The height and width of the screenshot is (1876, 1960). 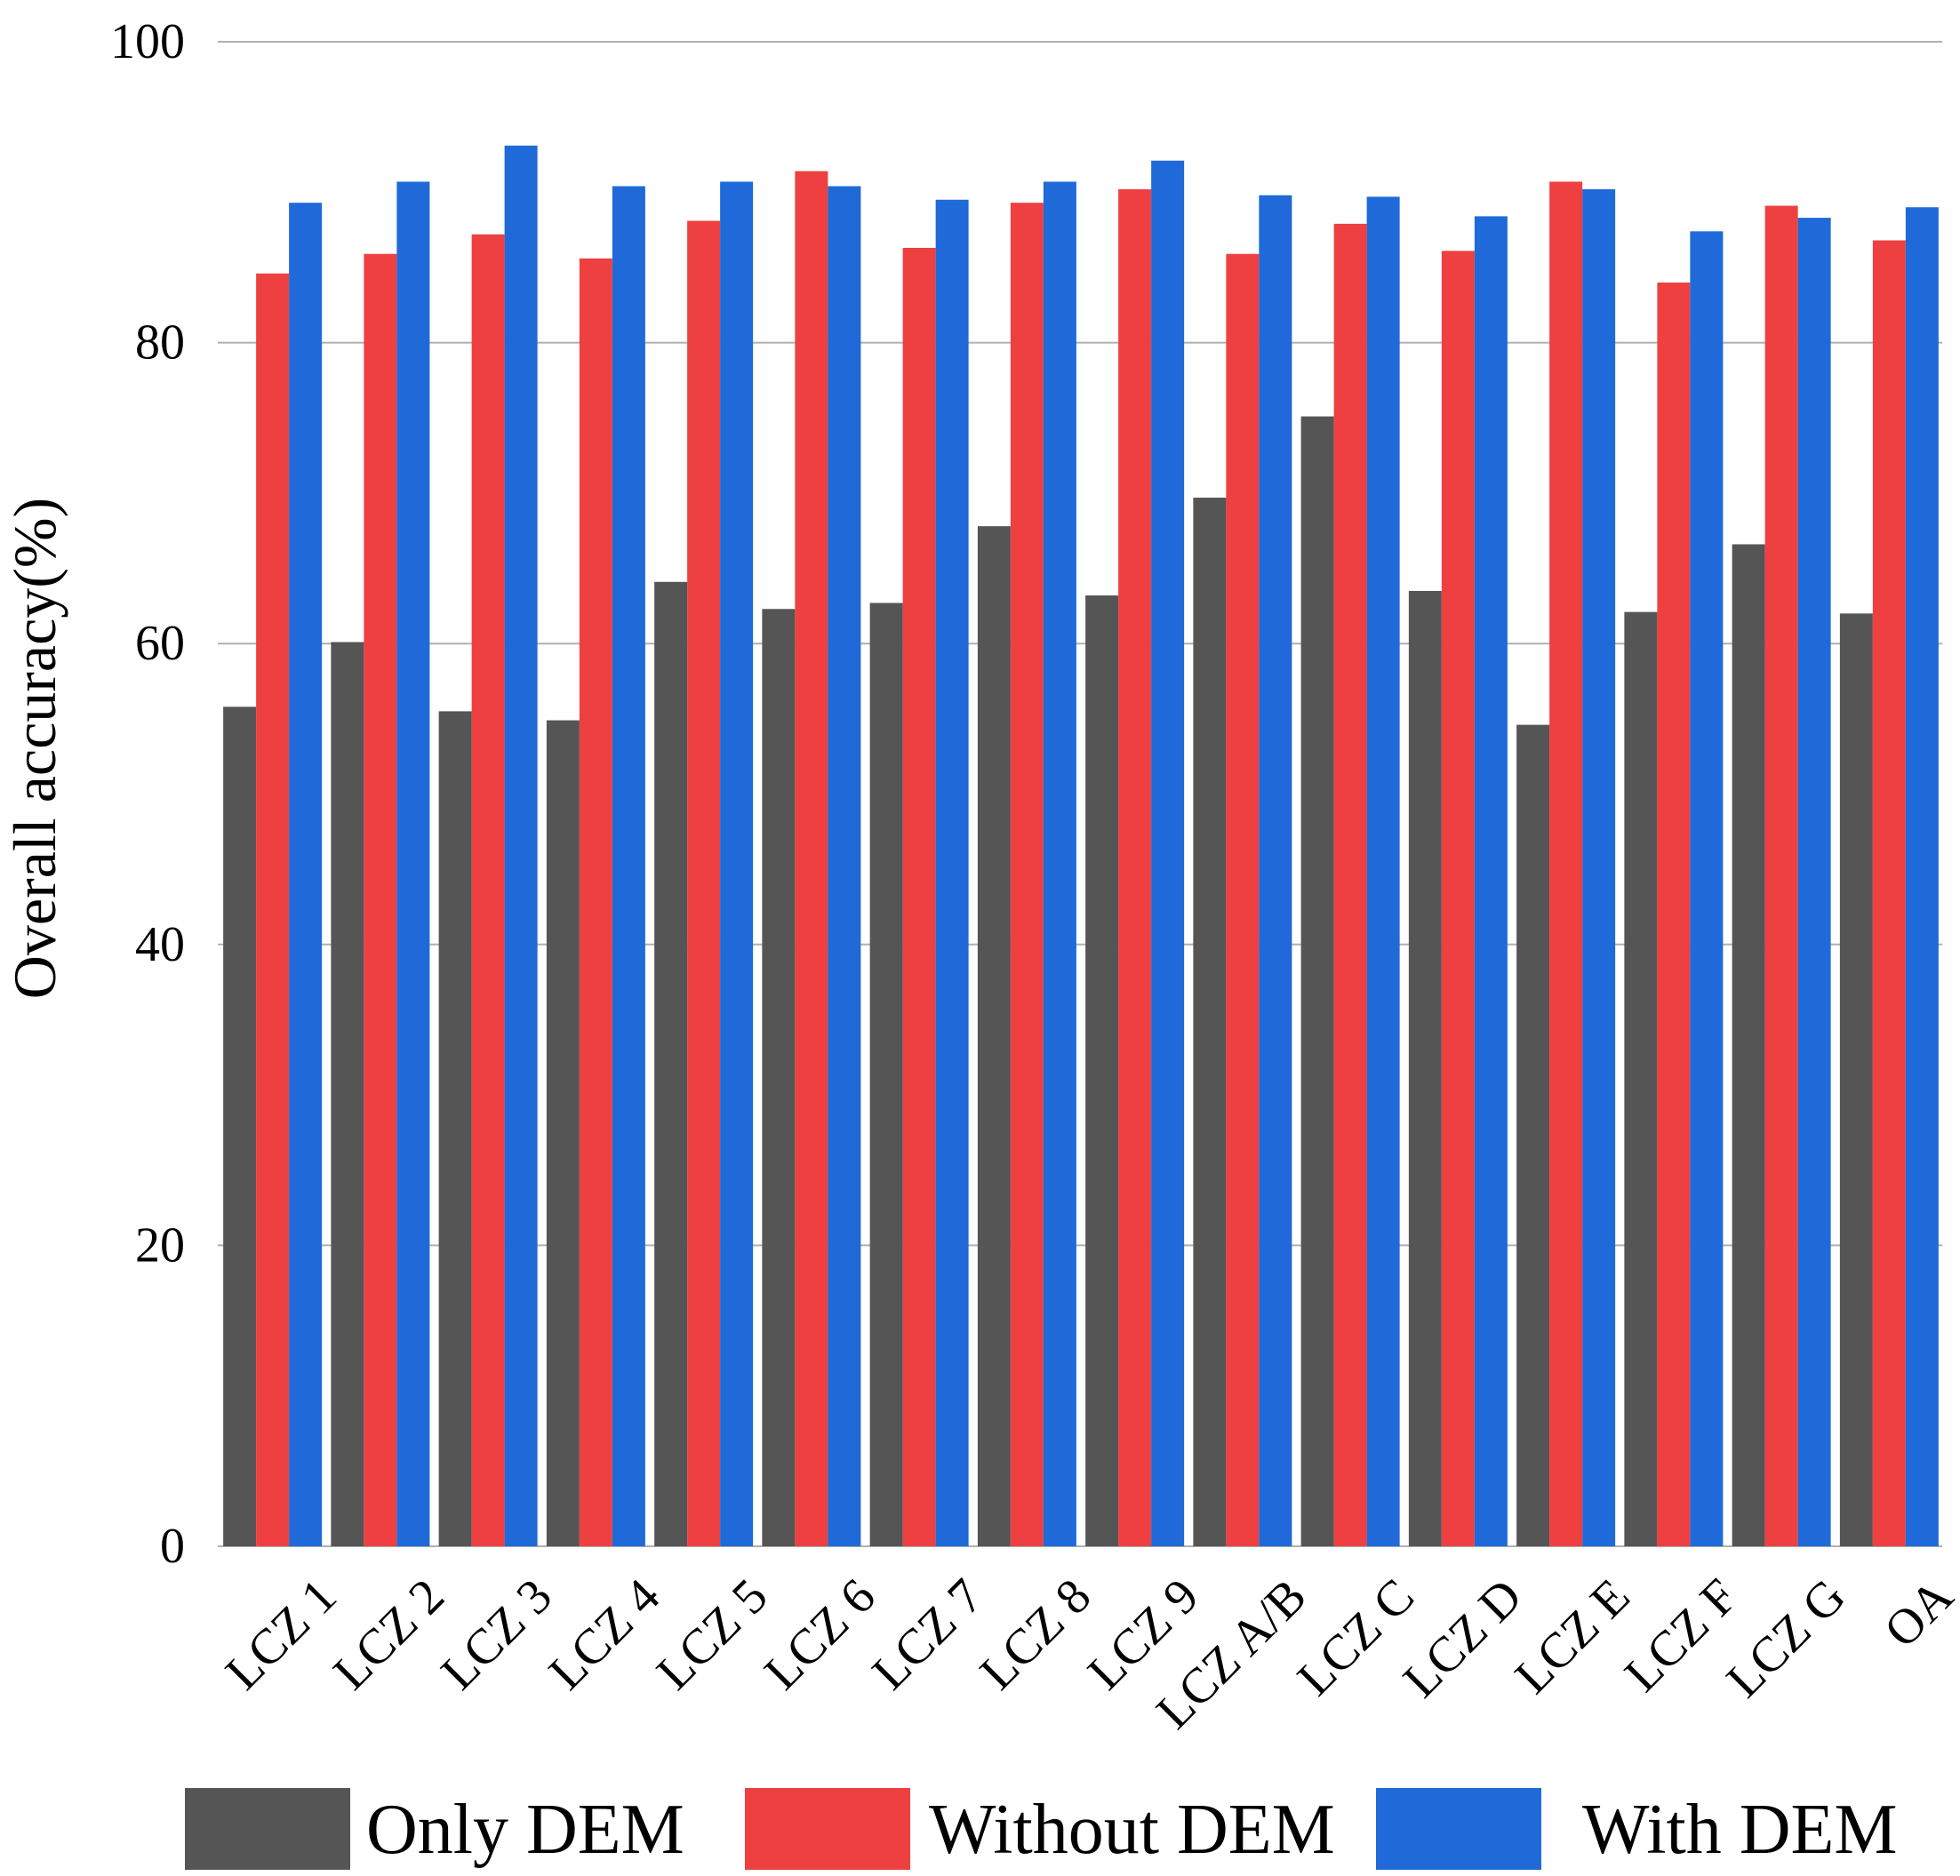 I want to click on legend-label-without-dem: Without DEM, so click(x=1132, y=1830).